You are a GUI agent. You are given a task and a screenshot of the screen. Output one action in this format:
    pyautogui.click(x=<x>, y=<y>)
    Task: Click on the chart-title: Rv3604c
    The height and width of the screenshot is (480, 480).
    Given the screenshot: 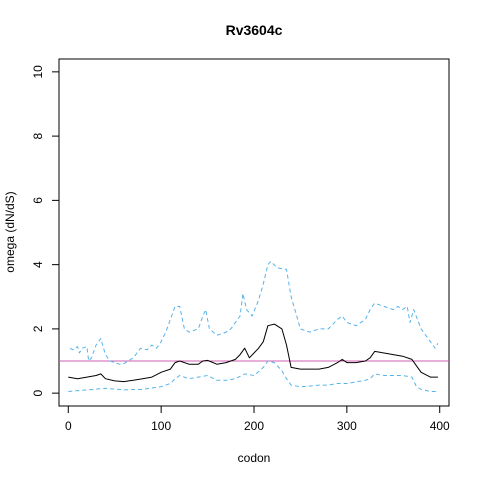 What is the action you would take?
    pyautogui.click(x=254, y=30)
    